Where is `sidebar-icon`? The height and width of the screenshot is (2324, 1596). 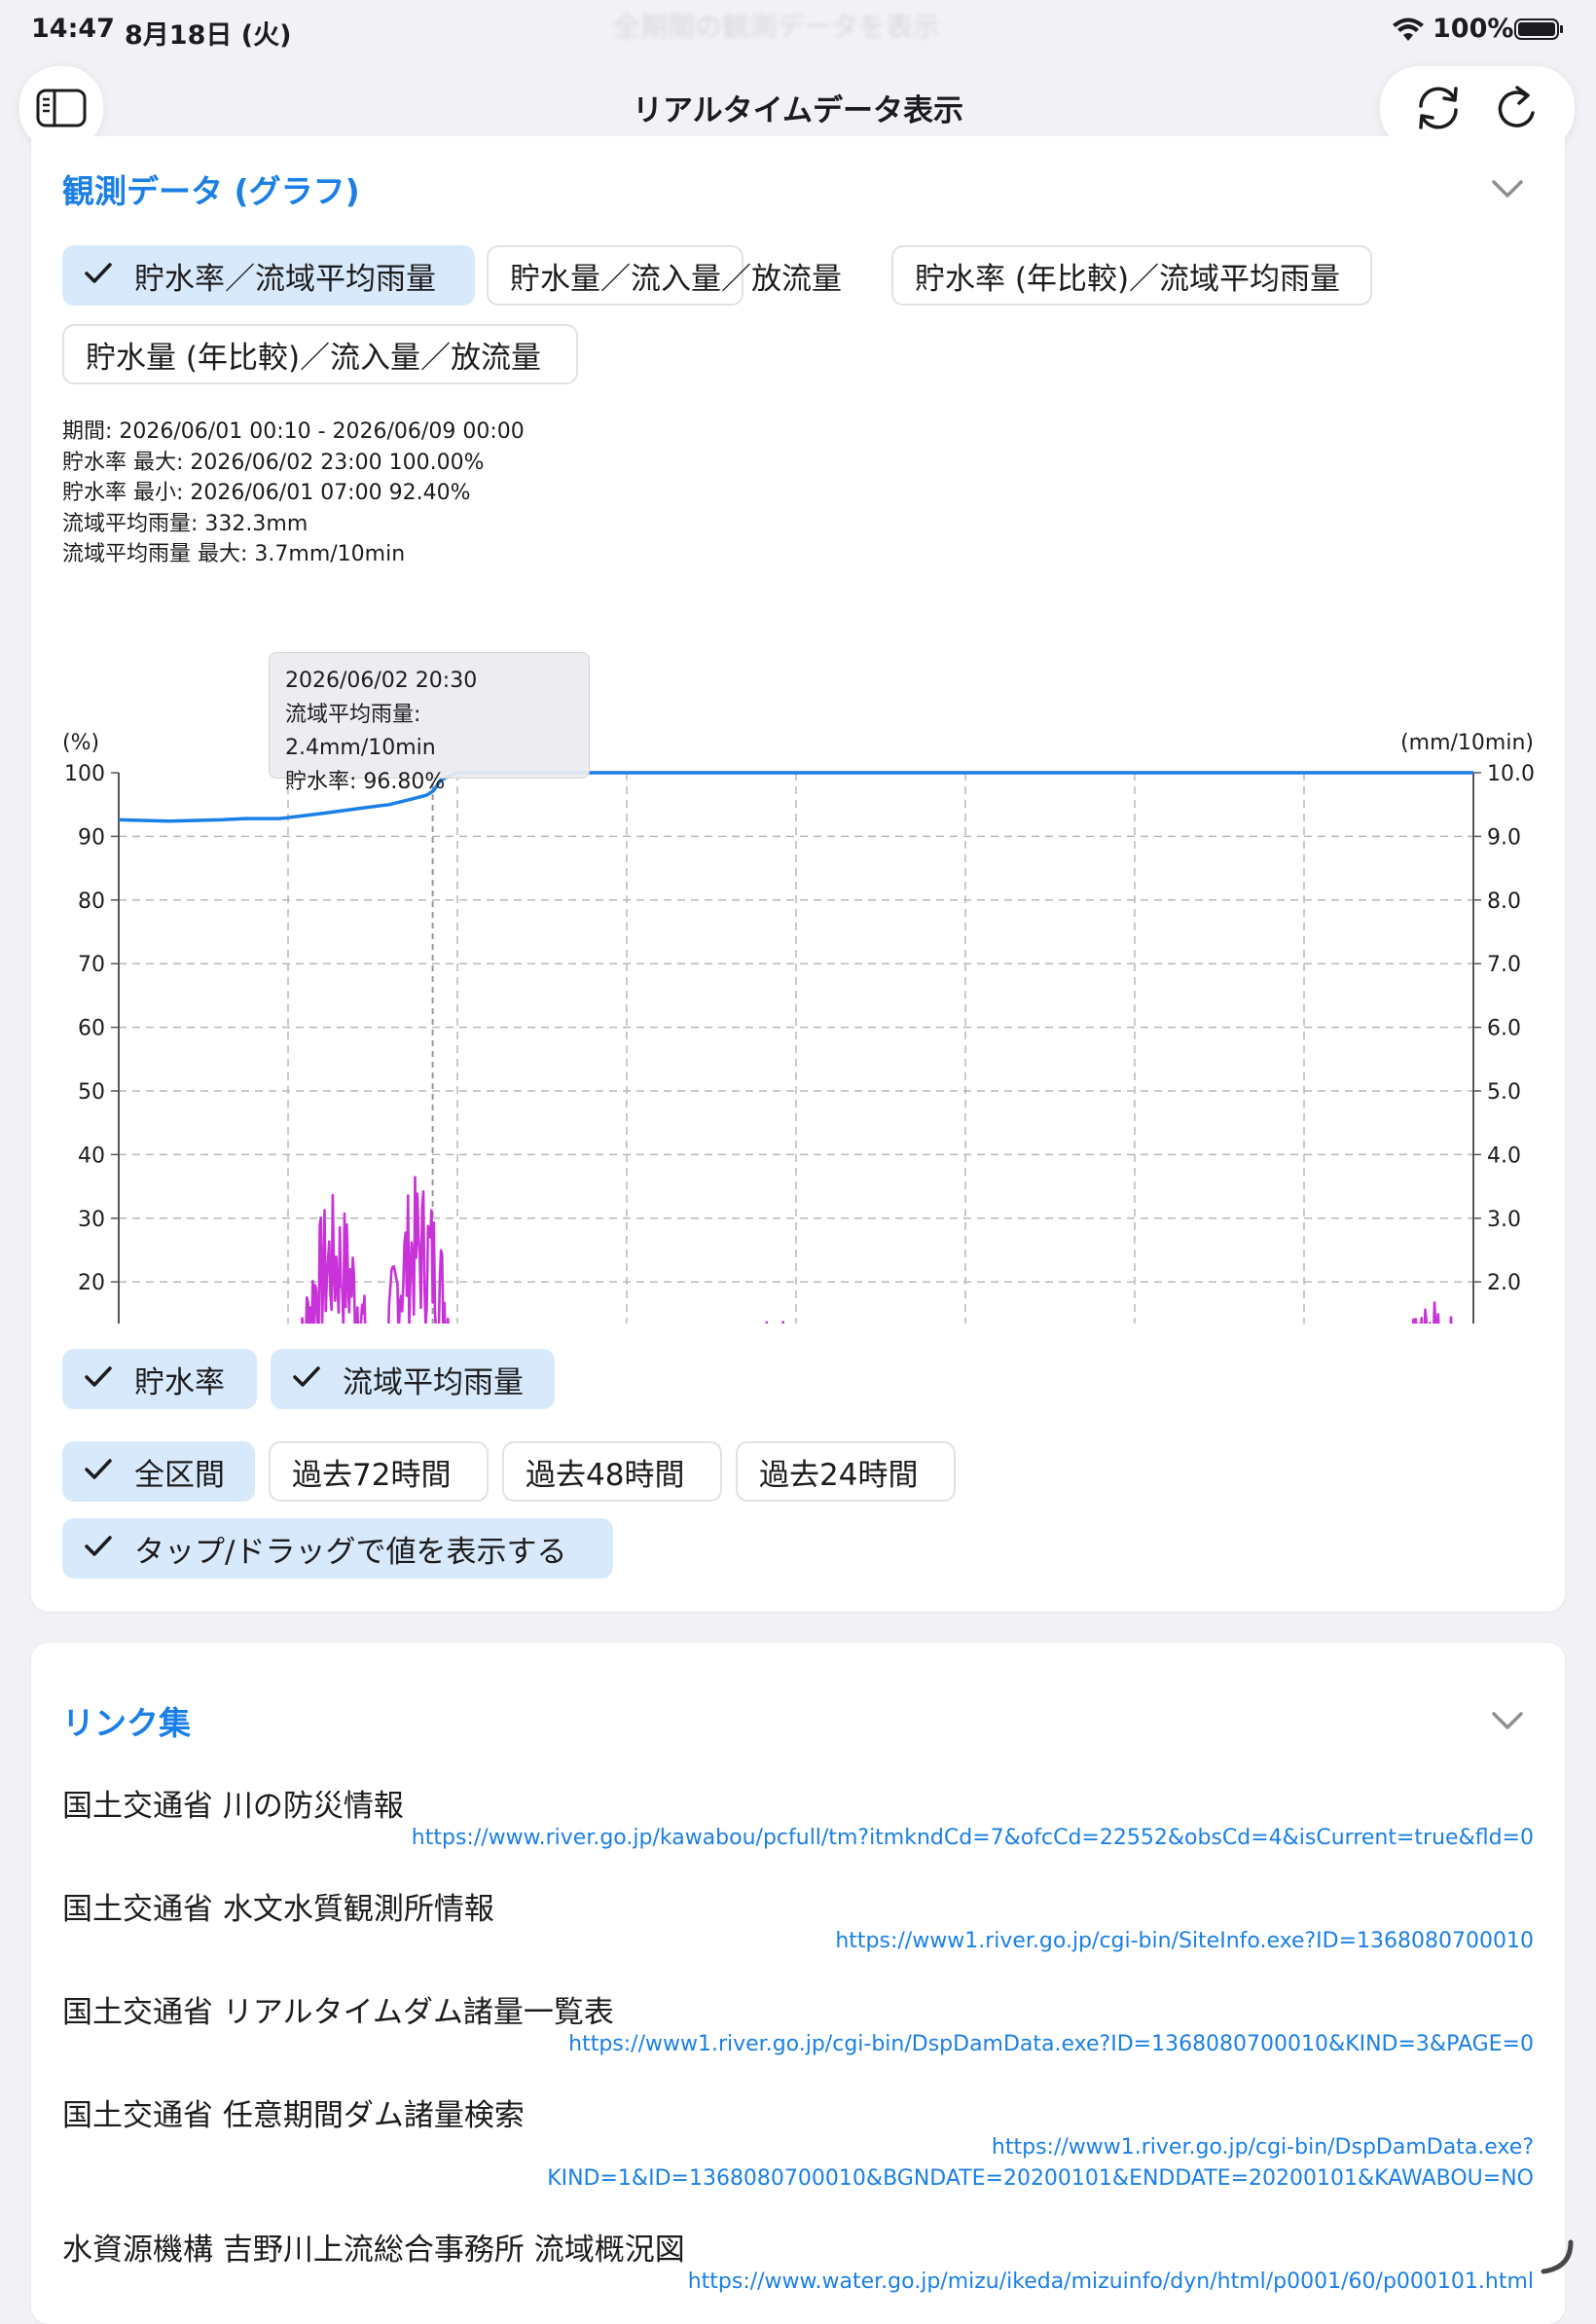
sidebar-icon is located at coordinates (61, 108).